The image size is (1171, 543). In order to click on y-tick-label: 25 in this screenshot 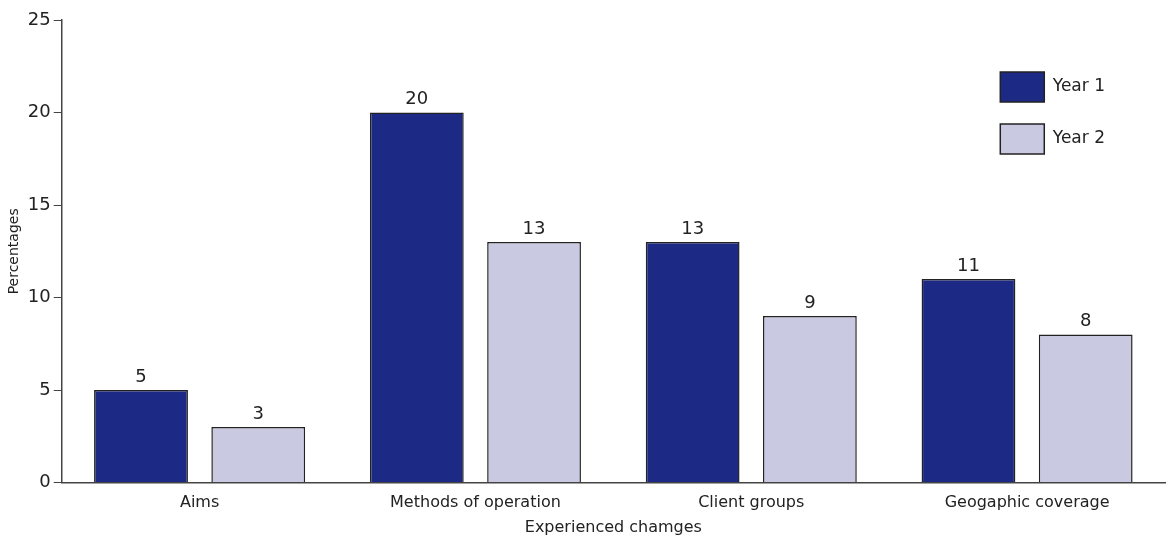, I will do `click(39, 18)`.